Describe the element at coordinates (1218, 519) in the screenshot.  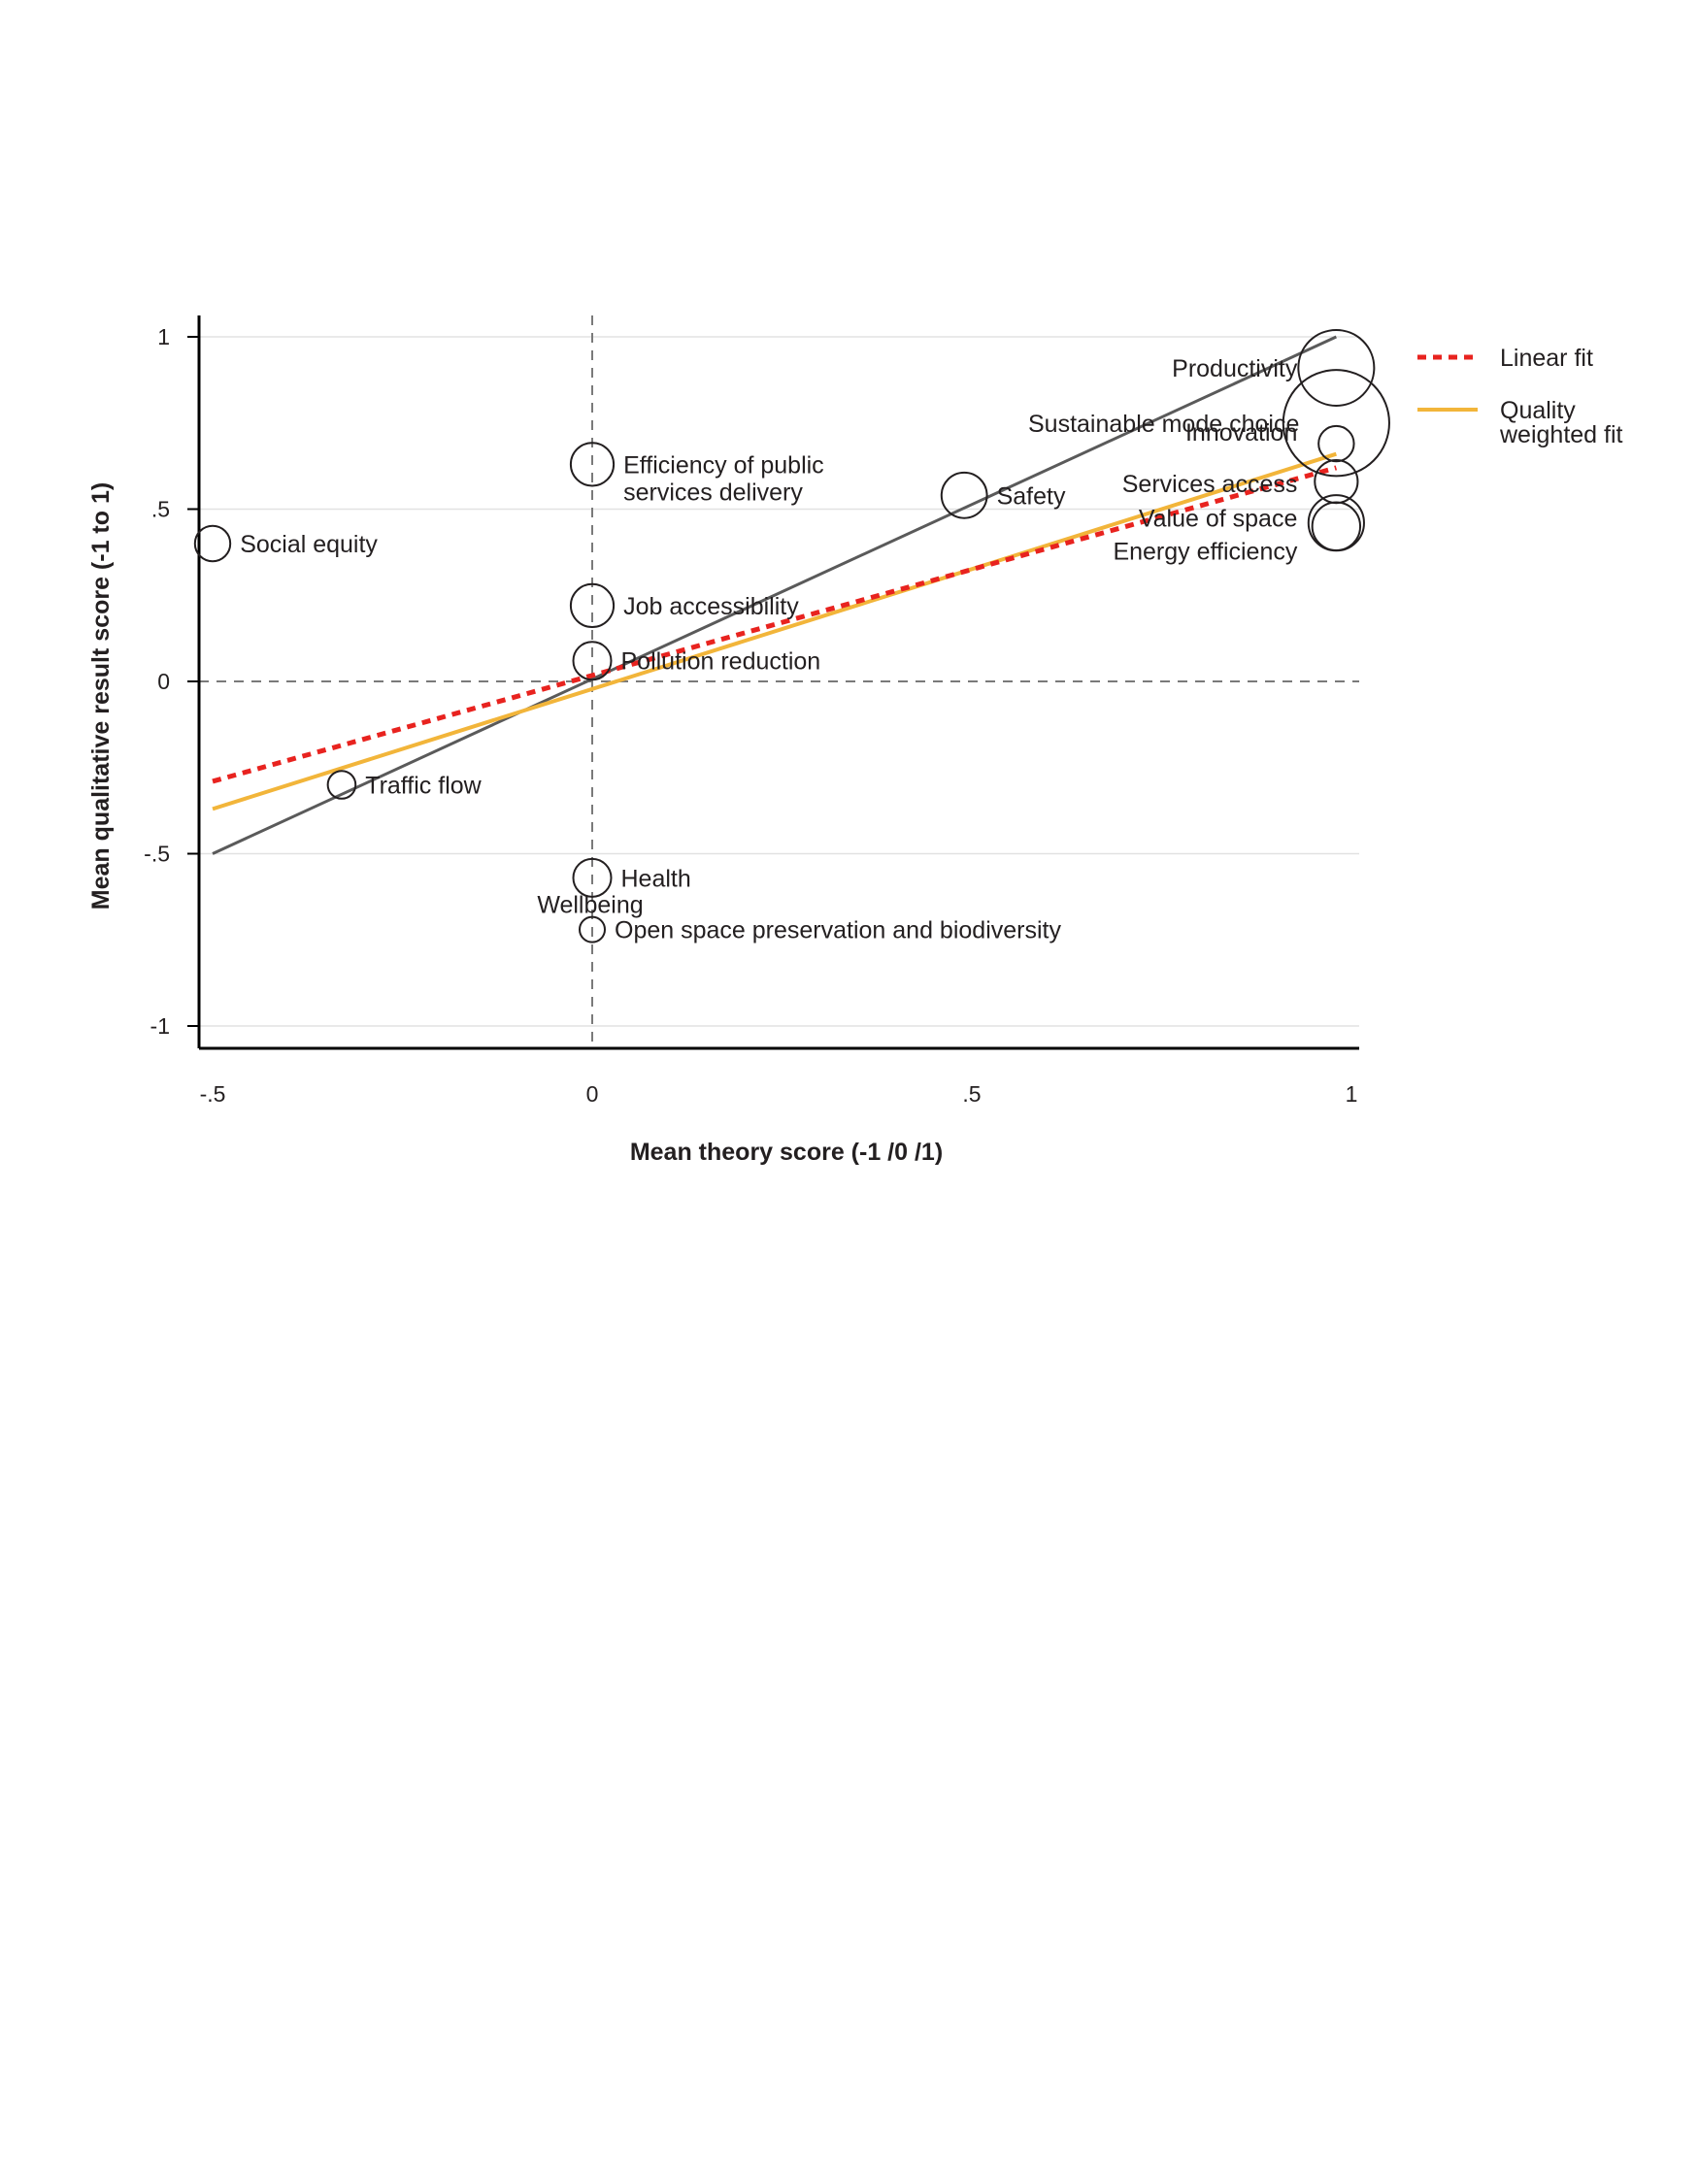
I see `point-label: Value of space` at that location.